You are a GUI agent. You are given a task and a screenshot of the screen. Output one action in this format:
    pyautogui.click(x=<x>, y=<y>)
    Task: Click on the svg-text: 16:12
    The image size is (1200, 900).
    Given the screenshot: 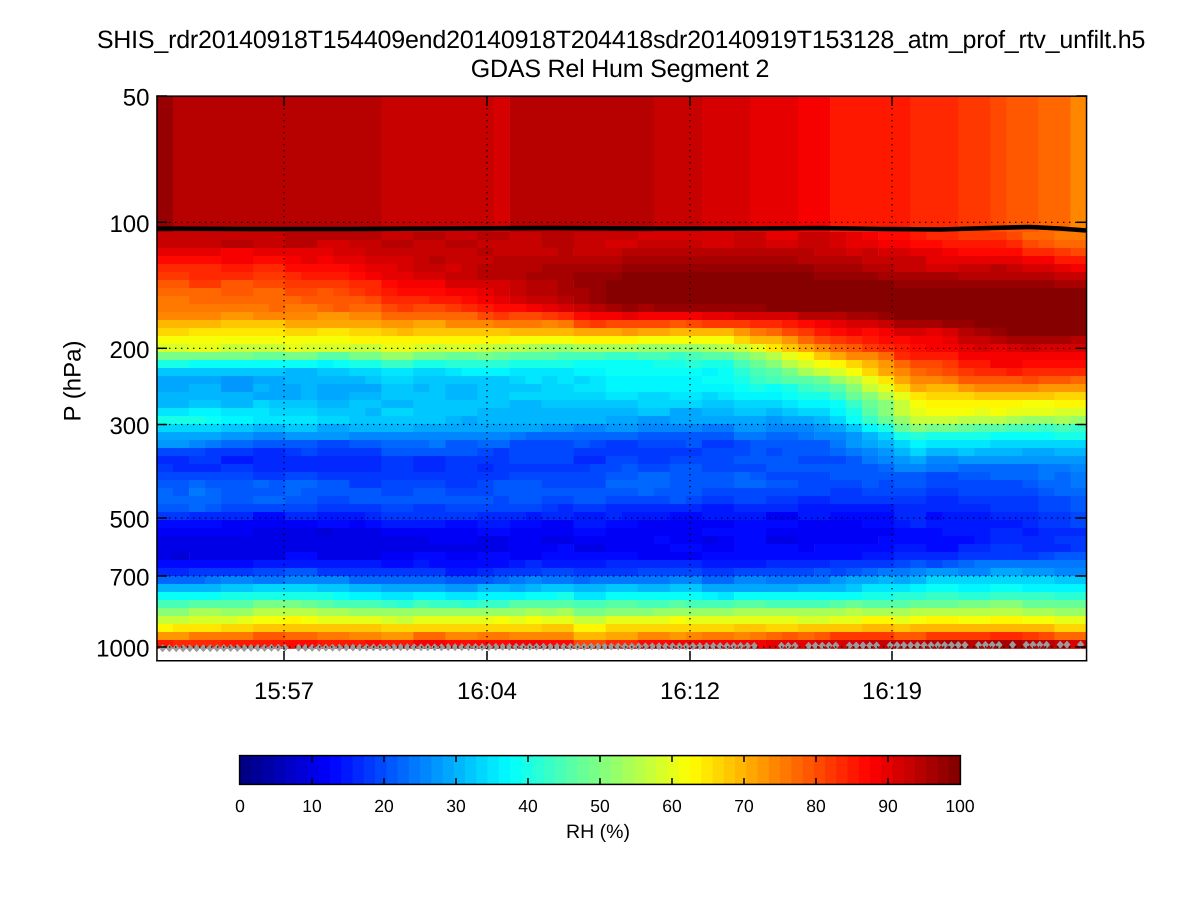 What is the action you would take?
    pyautogui.click(x=690, y=691)
    